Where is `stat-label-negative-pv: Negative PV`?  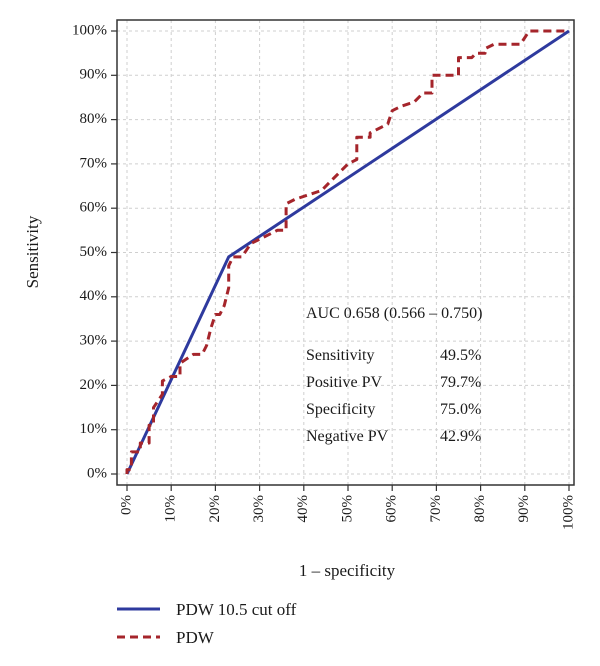 stat-label-negative-pv: Negative PV is located at coordinates (347, 436).